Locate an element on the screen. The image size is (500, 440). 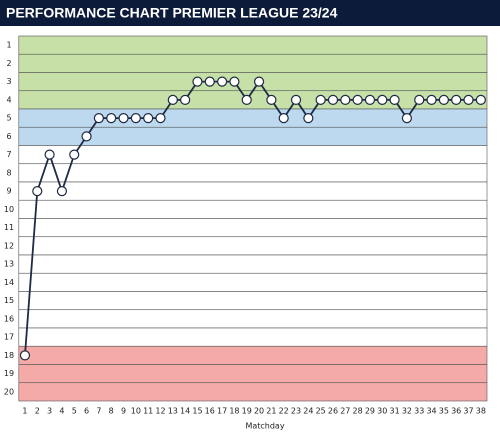
x-tick-label: 29 is located at coordinates (370, 411).